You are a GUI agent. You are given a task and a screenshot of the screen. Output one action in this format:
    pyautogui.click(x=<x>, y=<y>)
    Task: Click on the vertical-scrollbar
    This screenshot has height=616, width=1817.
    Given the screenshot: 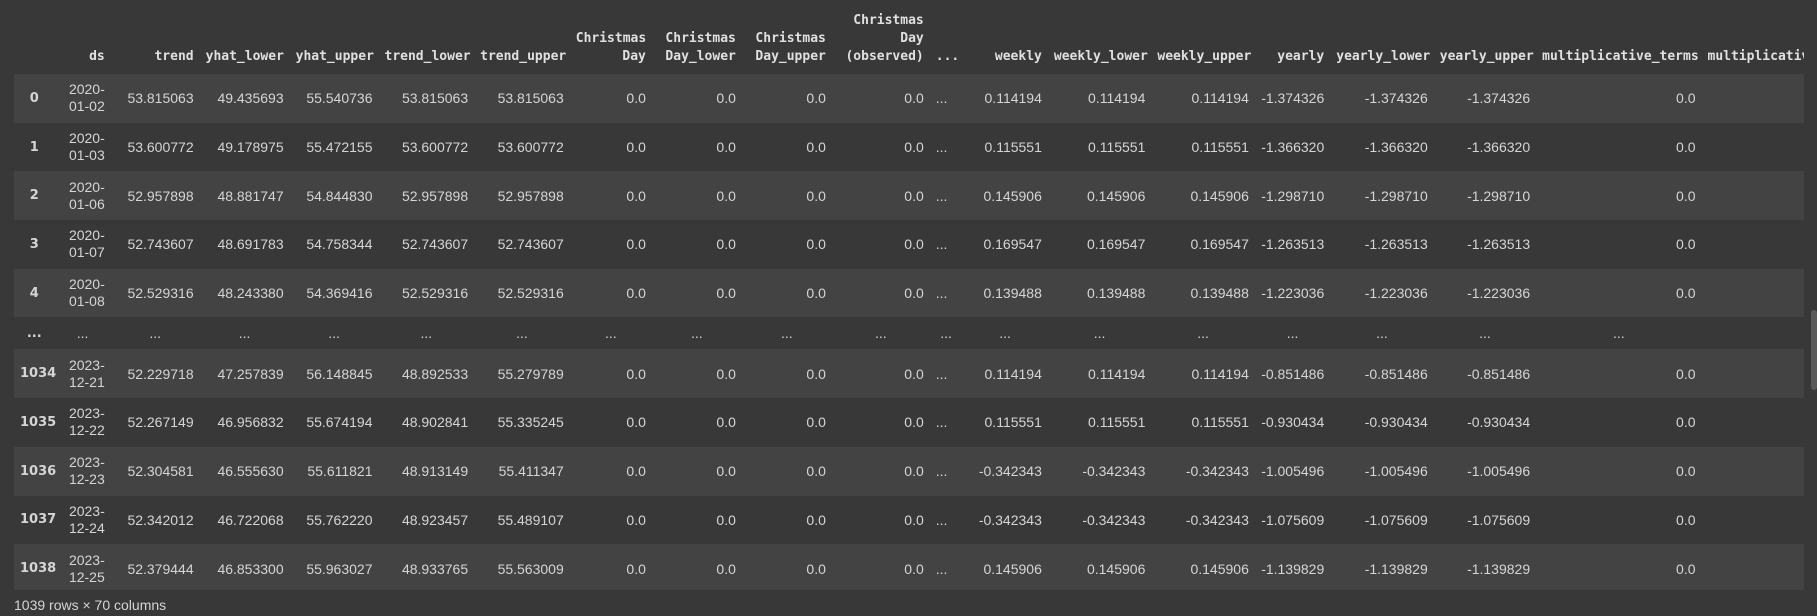 What is the action you would take?
    pyautogui.click(x=1814, y=350)
    